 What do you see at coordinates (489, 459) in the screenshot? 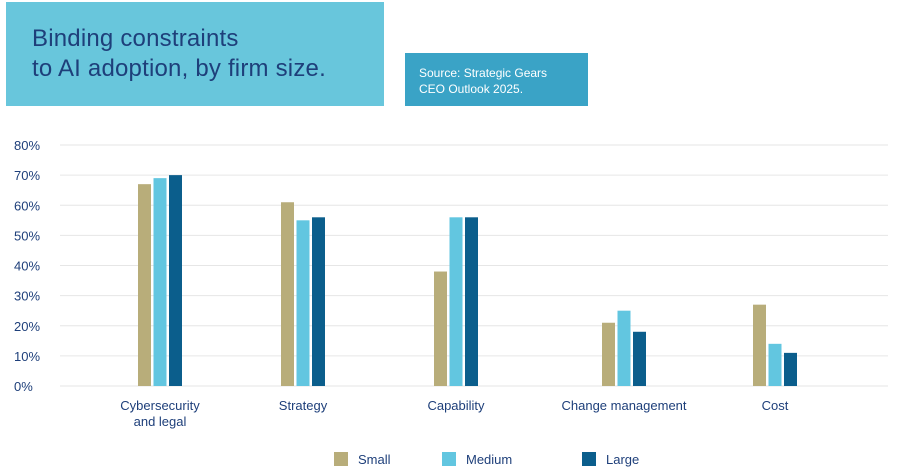
I see `legend-label-medium: Medium` at bounding box center [489, 459].